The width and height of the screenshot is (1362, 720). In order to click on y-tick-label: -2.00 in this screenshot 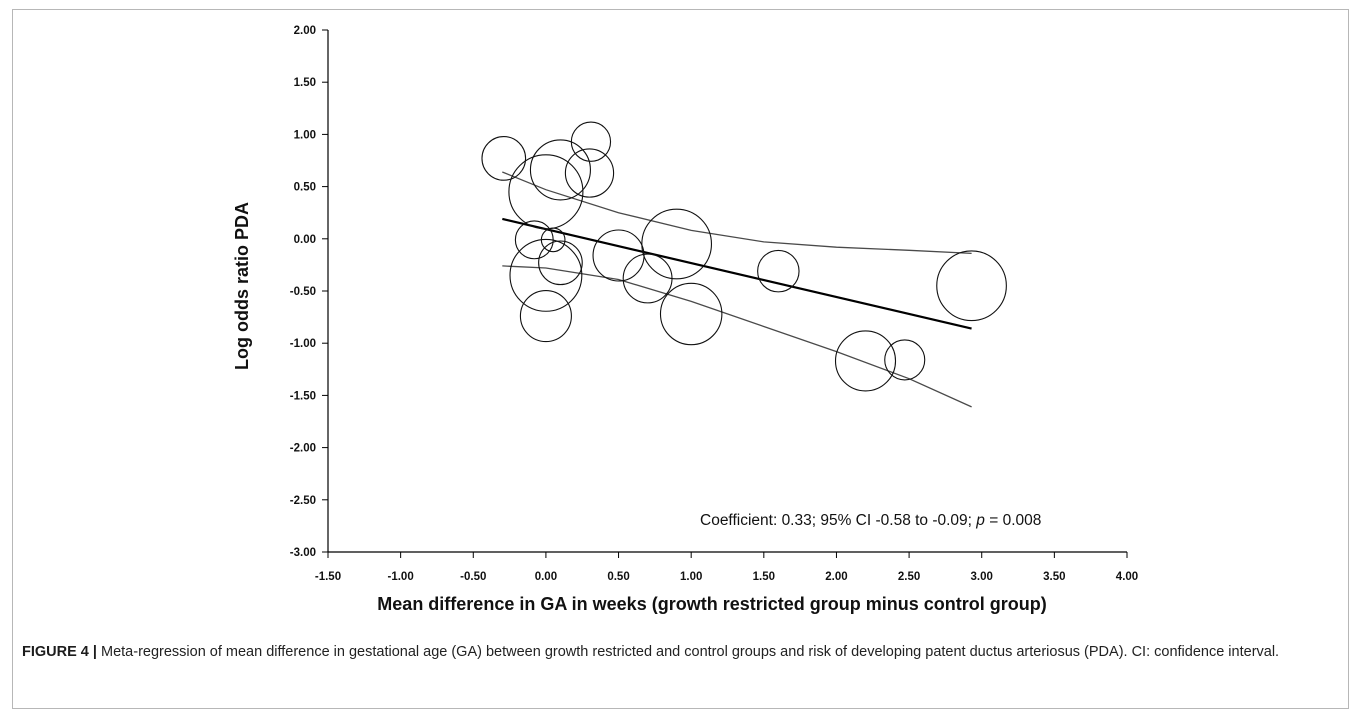, I will do `click(303, 449)`.